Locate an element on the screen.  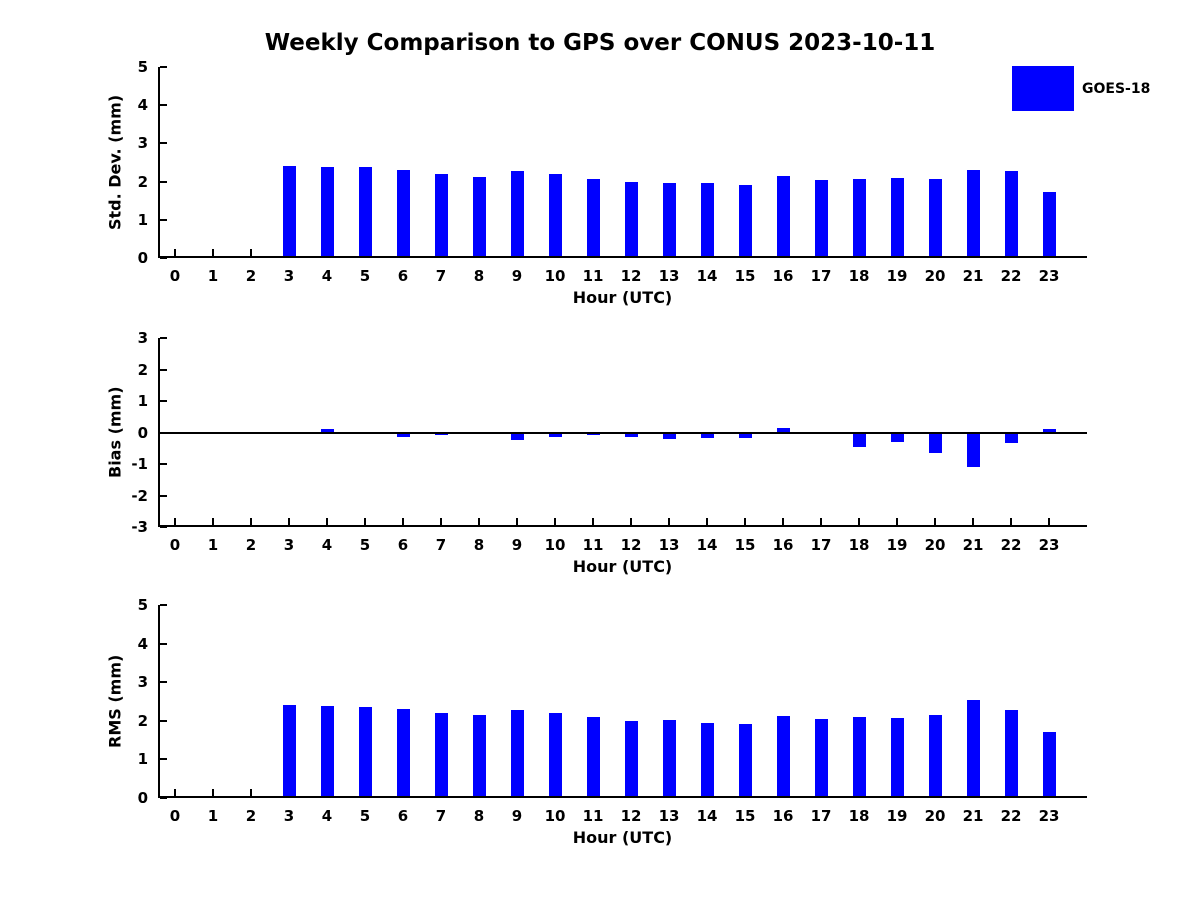
x-tick-label: 7 is located at coordinates (441, 545).